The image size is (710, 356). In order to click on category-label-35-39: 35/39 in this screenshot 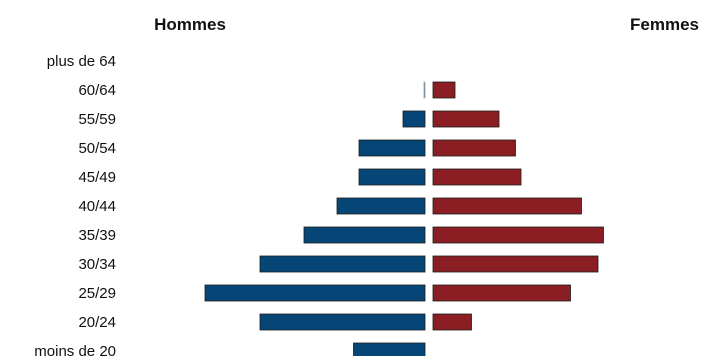, I will do `click(97, 235)`.